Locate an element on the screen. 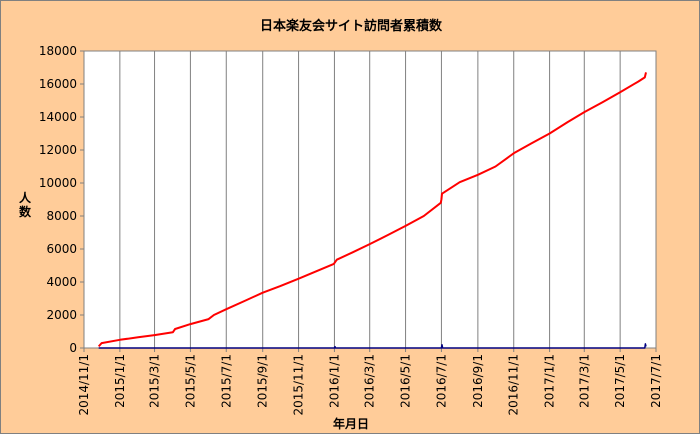  x-tick-label: 2016/1/1 is located at coordinates (334, 381).